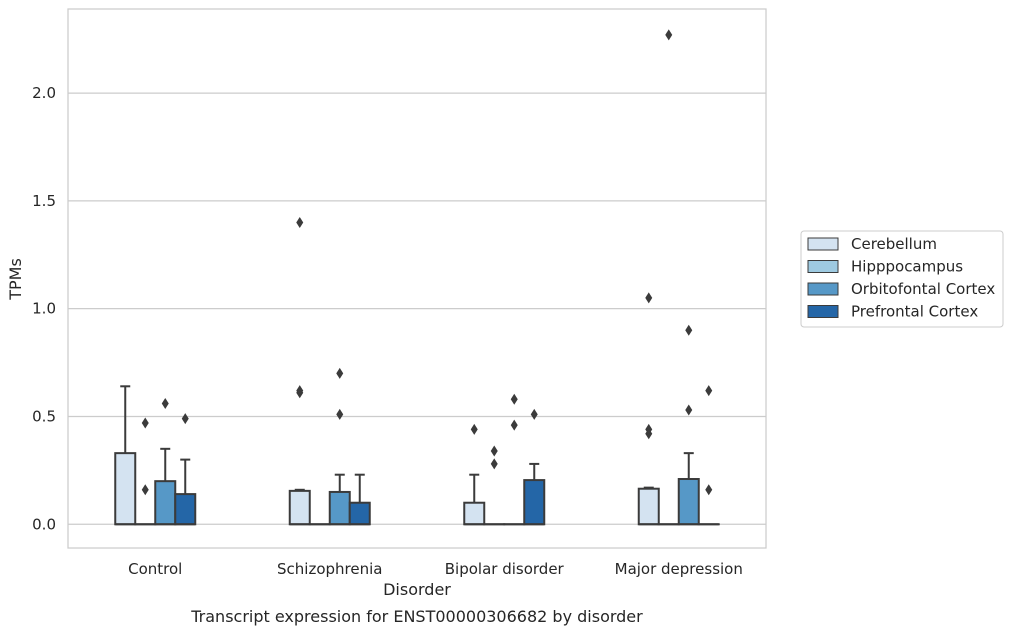 Image resolution: width=1014 pixels, height=634 pixels. I want to click on x-tick-label: Major depression, so click(679, 569).